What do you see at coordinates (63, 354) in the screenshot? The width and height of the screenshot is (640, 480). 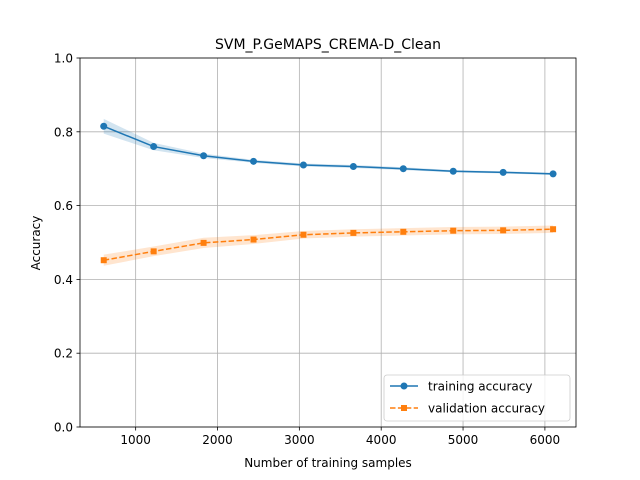 I see `y-tick-label: 0.2` at bounding box center [63, 354].